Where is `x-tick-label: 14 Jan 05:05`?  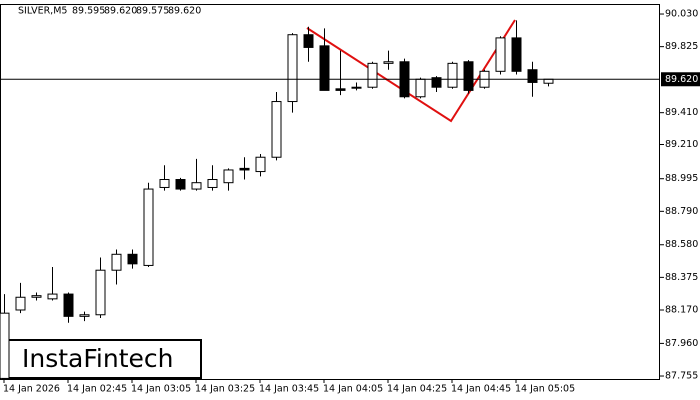 x-tick-label: 14 Jan 05:05 is located at coordinates (545, 389).